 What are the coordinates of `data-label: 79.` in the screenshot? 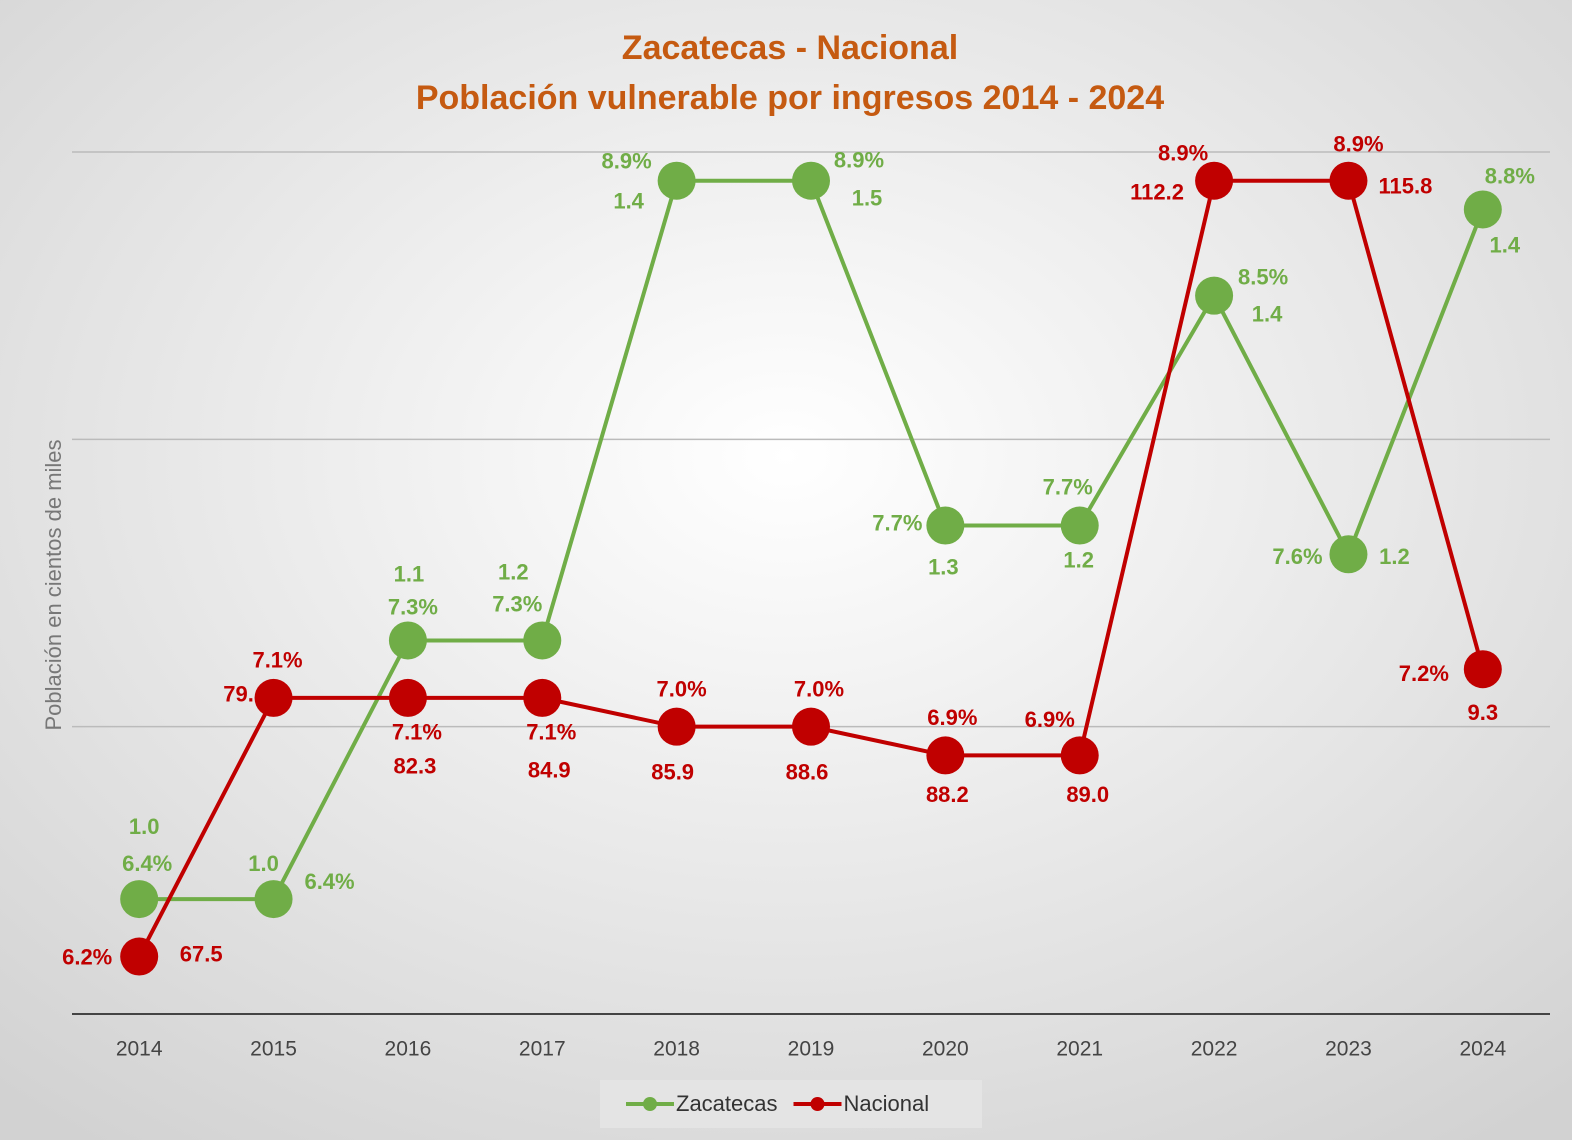 It's located at (238, 694).